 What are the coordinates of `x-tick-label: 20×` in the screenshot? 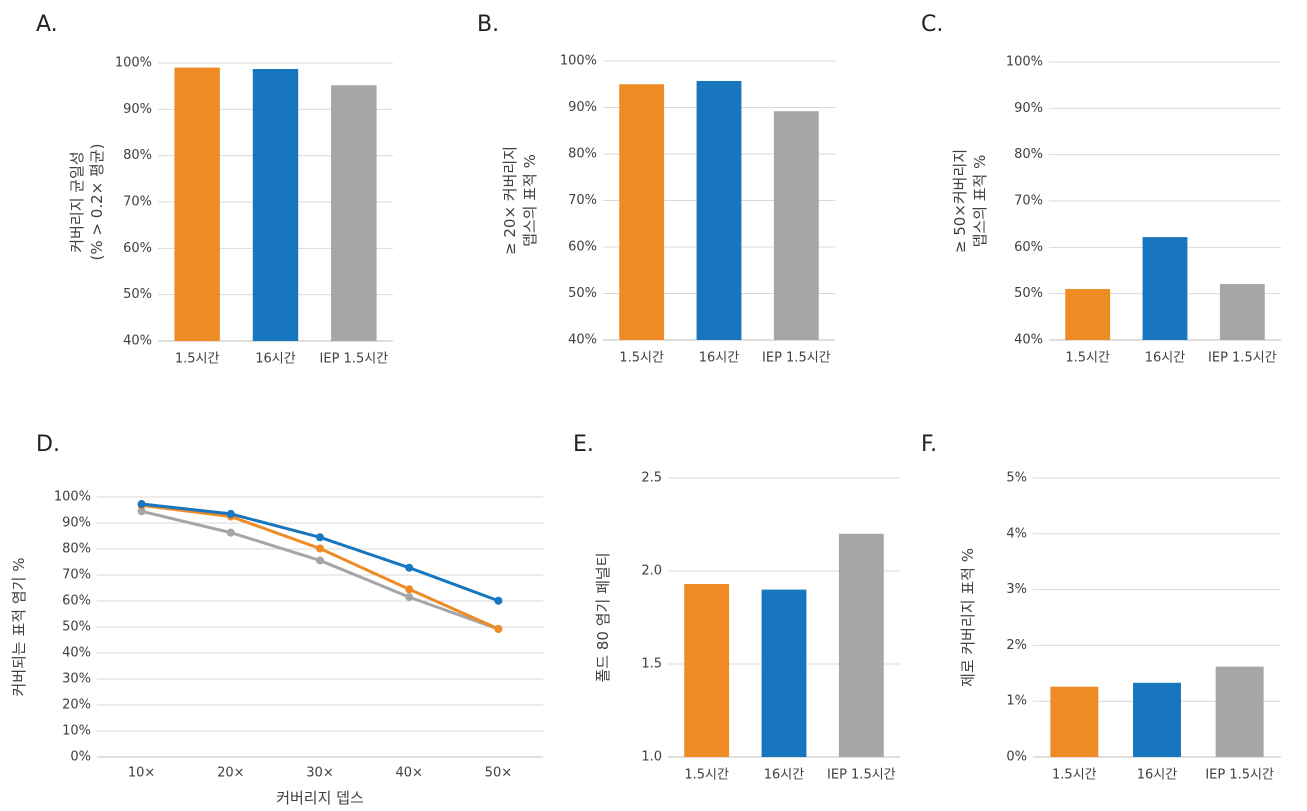 It's located at (230, 773).